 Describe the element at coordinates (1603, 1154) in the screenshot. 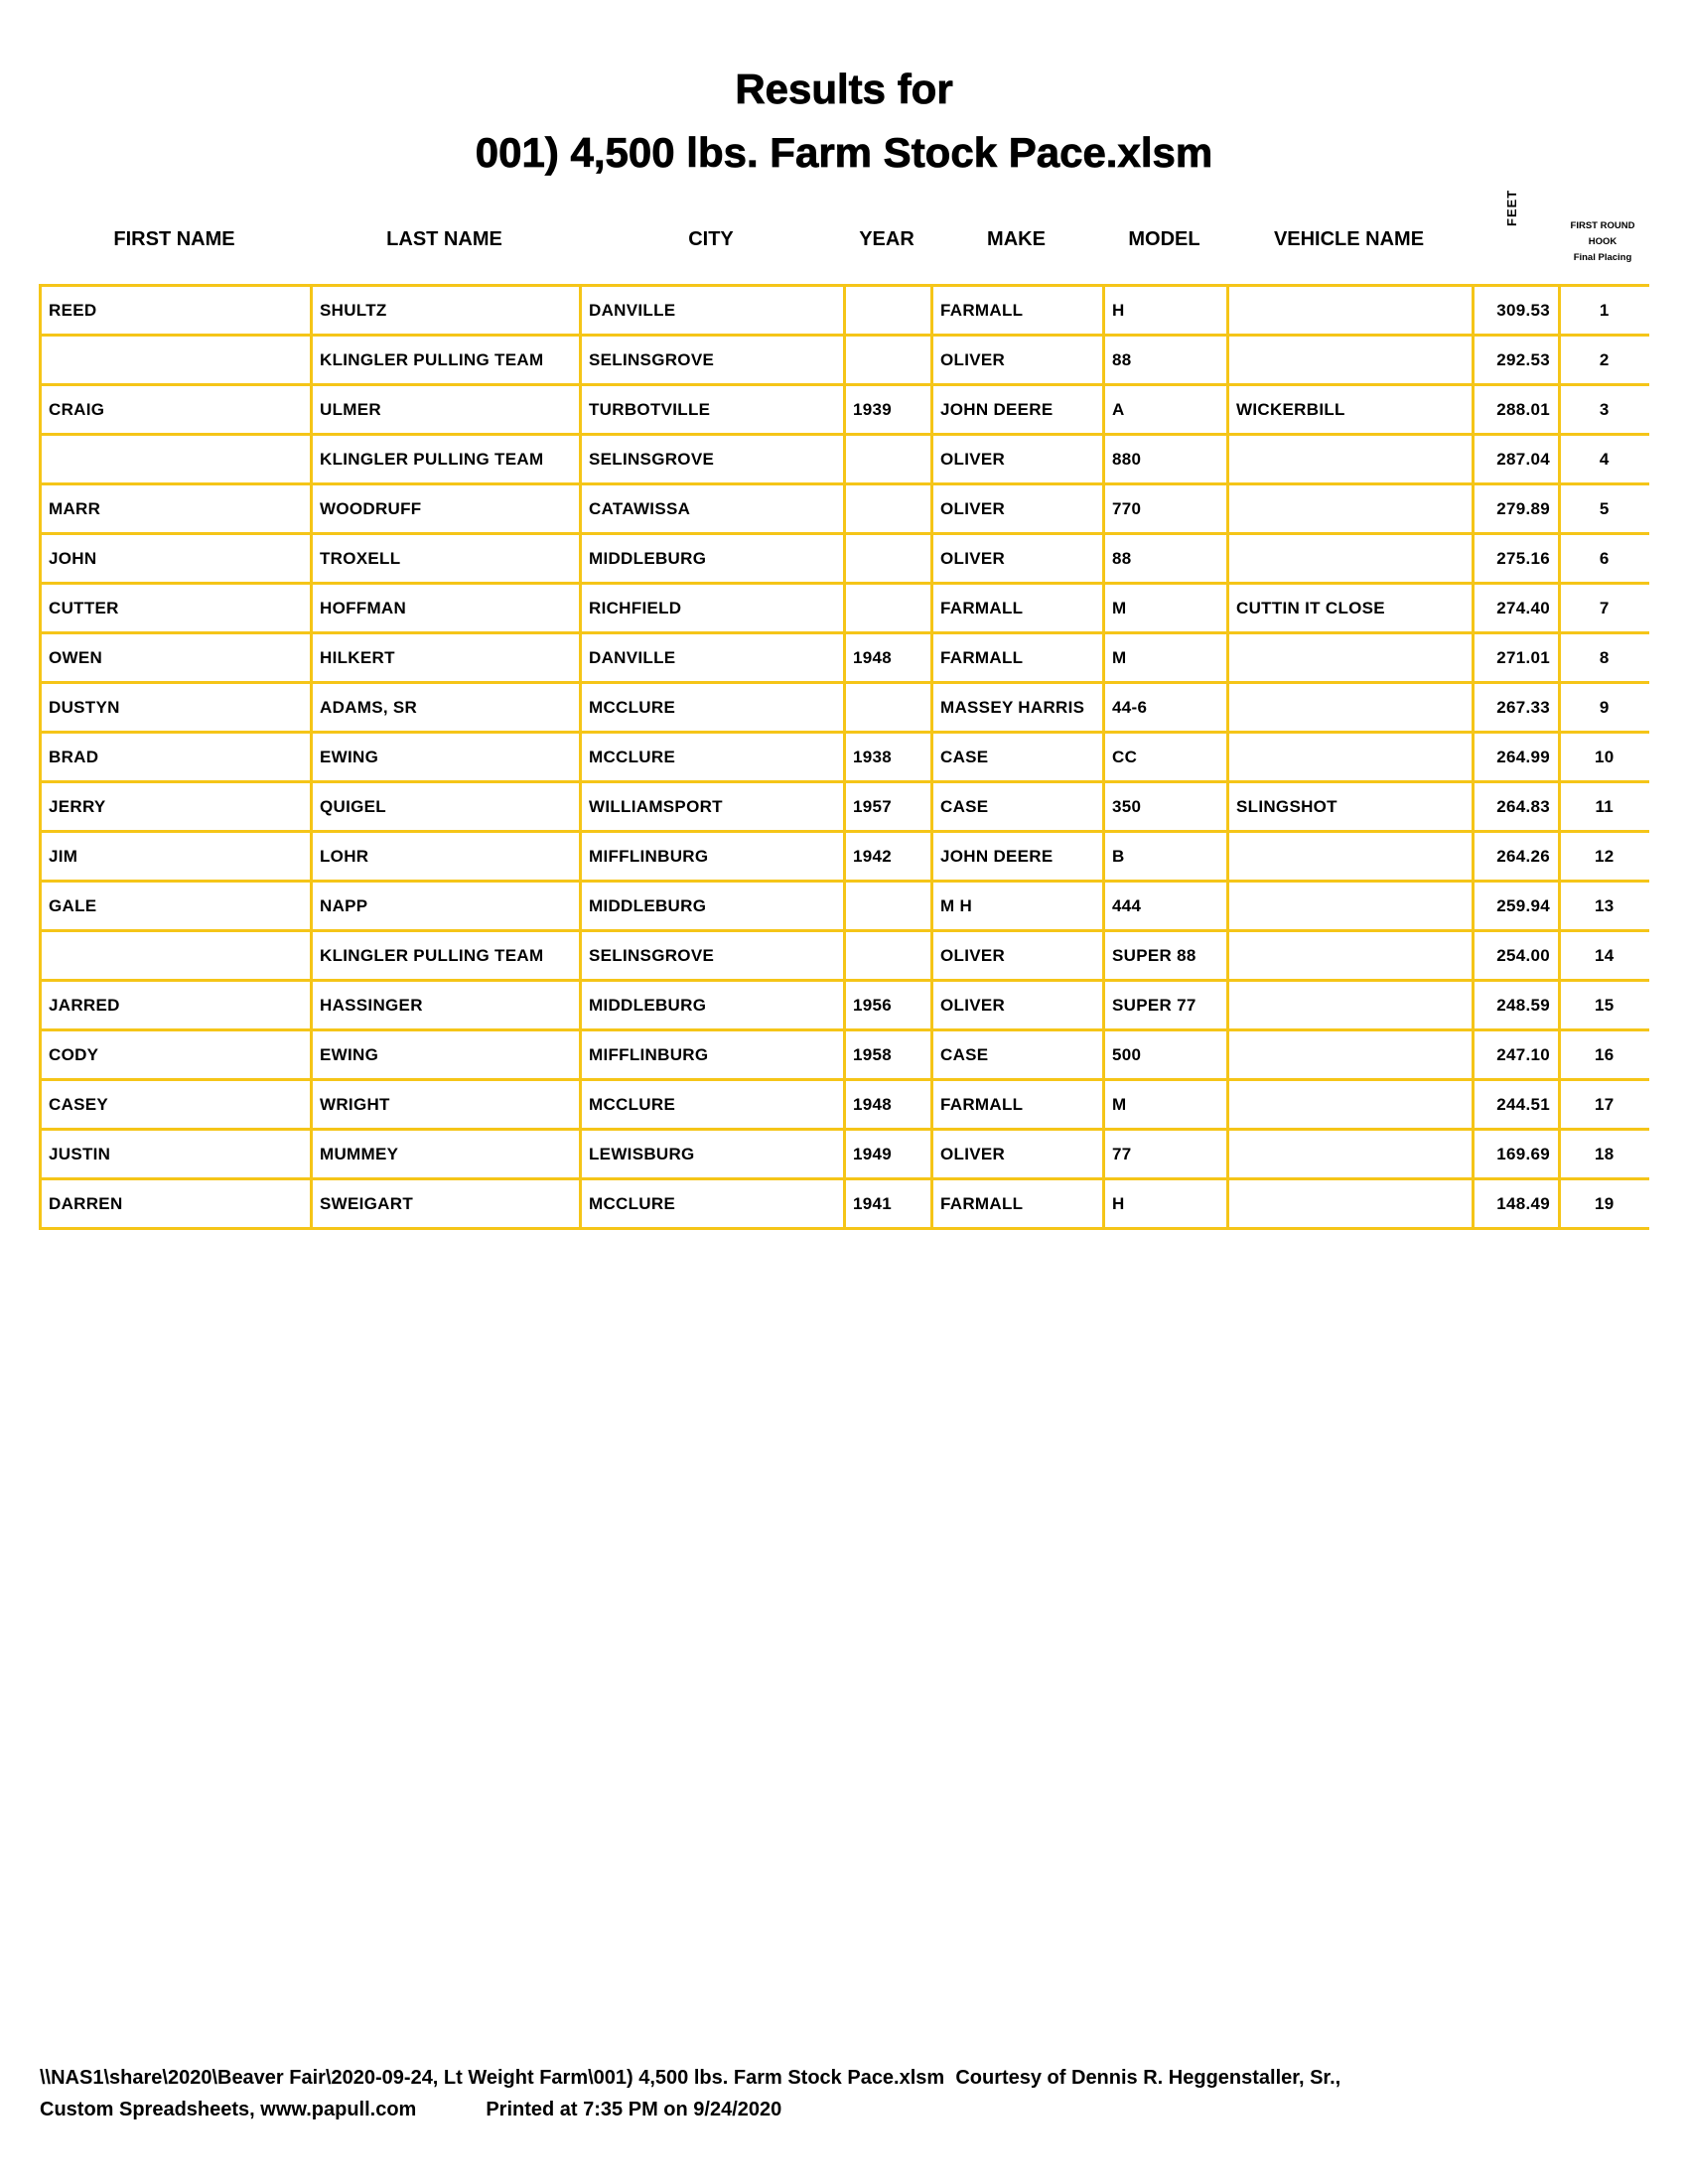

I see `cell-placing: 18` at that location.